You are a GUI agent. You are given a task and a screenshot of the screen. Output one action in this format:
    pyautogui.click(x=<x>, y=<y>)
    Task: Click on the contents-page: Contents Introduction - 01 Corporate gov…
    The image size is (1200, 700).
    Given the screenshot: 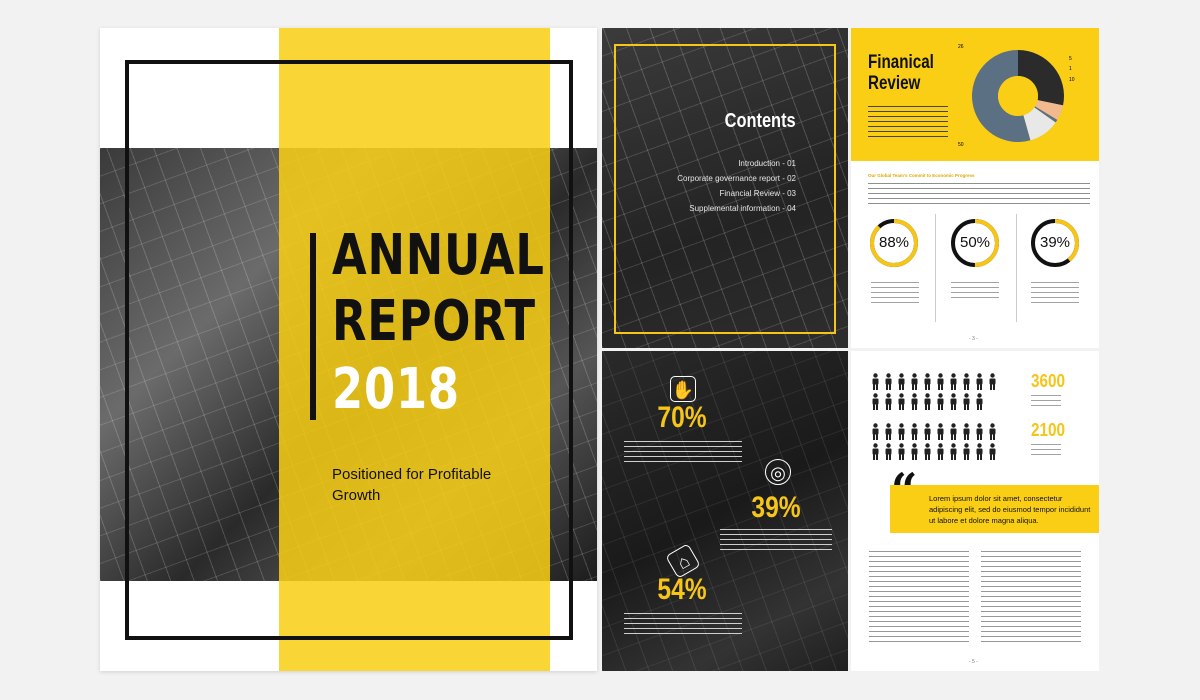 What is the action you would take?
    pyautogui.click(x=725, y=188)
    